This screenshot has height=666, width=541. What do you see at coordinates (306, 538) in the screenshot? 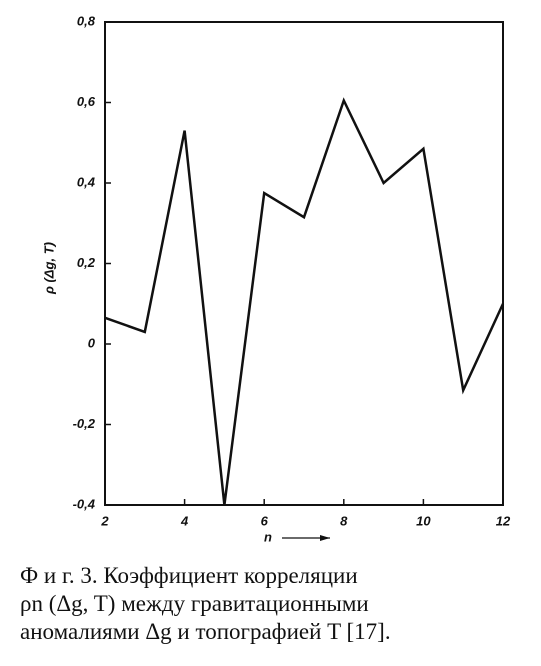
I see `x-arrow` at bounding box center [306, 538].